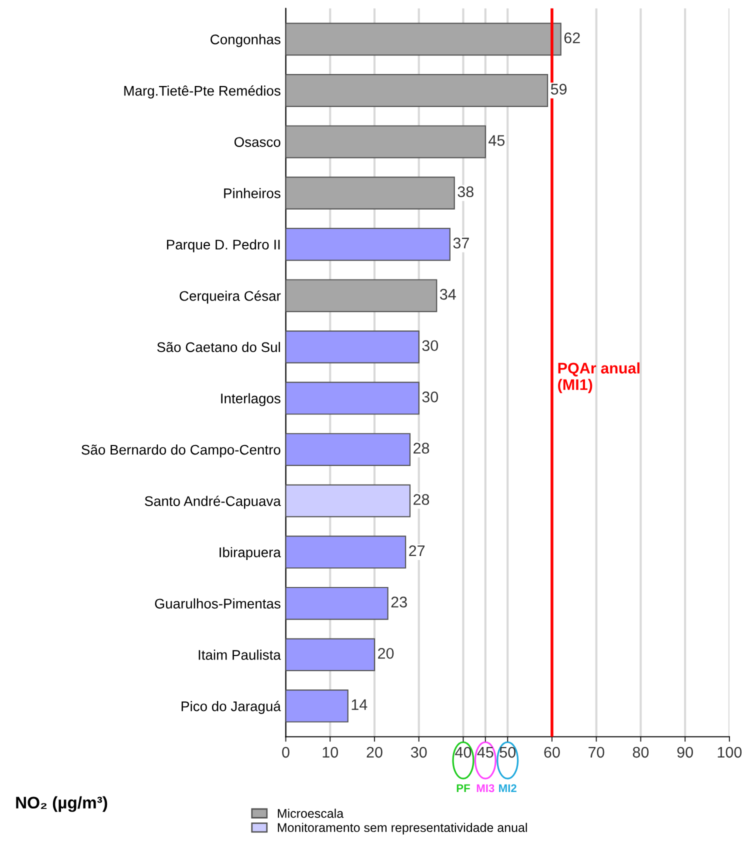 The image size is (752, 842). Describe the element at coordinates (463, 788) in the screenshot. I see `text: PF` at that location.